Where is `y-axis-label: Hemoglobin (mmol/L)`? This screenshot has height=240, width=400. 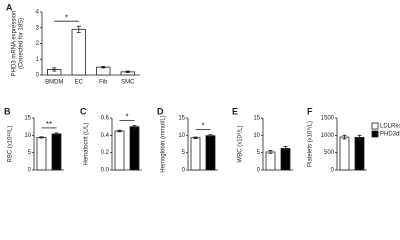 y-axis-label: Hemoglobin (mmol/L) is located at coordinates (164, 143).